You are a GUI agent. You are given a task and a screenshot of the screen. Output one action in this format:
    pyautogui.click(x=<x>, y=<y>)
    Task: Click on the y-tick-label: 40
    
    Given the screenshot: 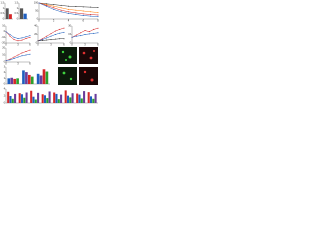 What is the action you would take?
    pyautogui.click(x=35, y=26)
    